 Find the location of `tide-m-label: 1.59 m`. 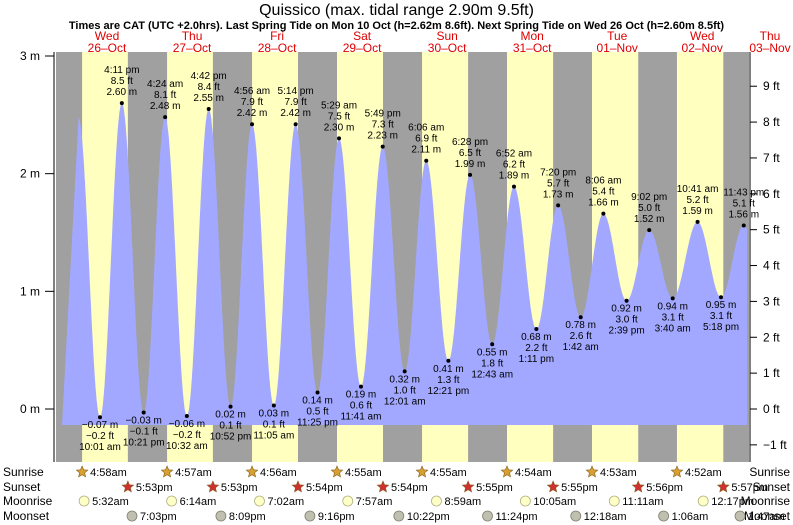

tide-m-label: 1.59 m is located at coordinates (697, 211).